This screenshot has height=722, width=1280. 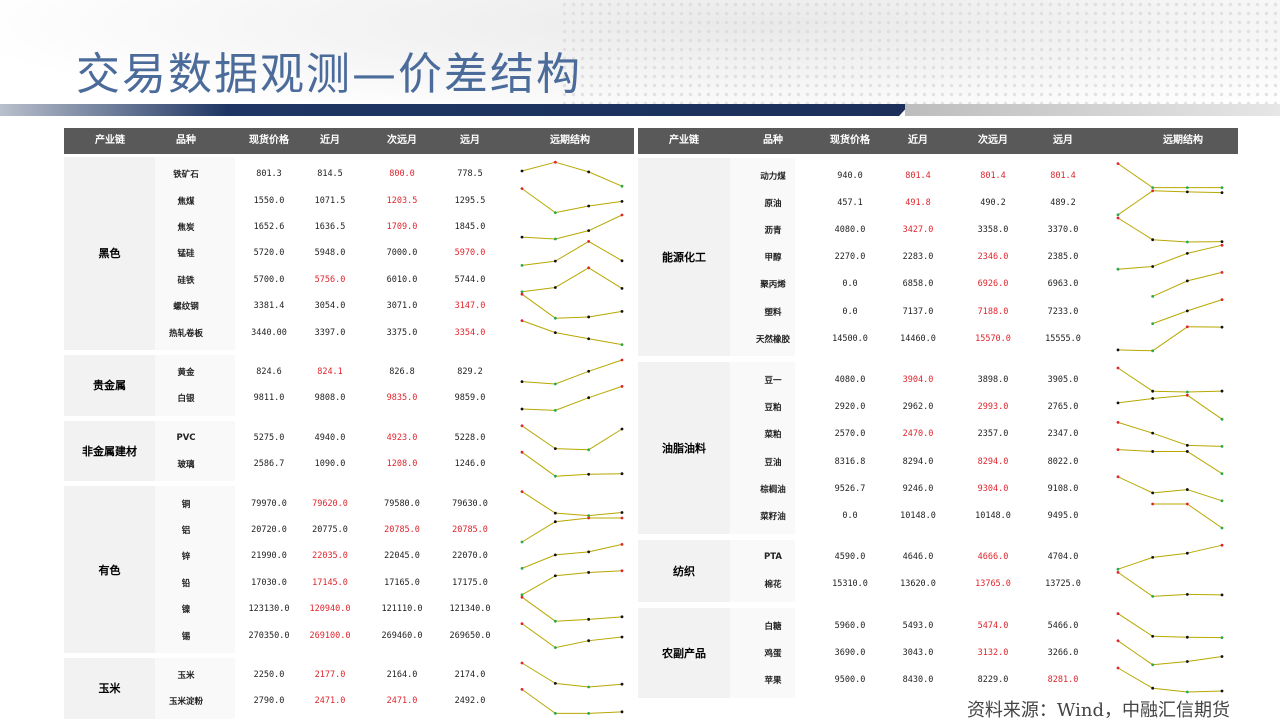 What do you see at coordinates (402, 701) in the screenshot?
I see `next-month-cell: 2471.0` at bounding box center [402, 701].